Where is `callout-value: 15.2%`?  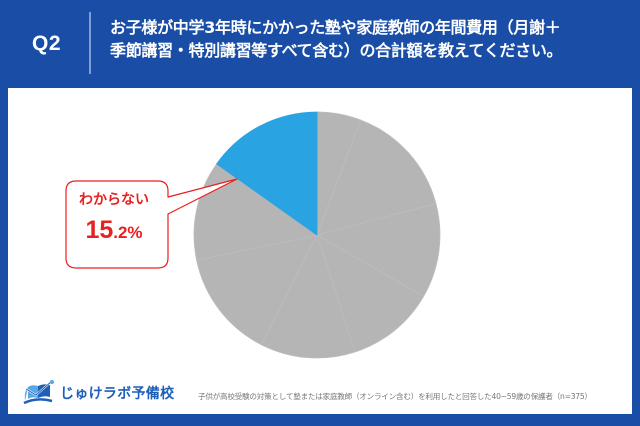
callout-value: 15.2% is located at coordinates (114, 231).